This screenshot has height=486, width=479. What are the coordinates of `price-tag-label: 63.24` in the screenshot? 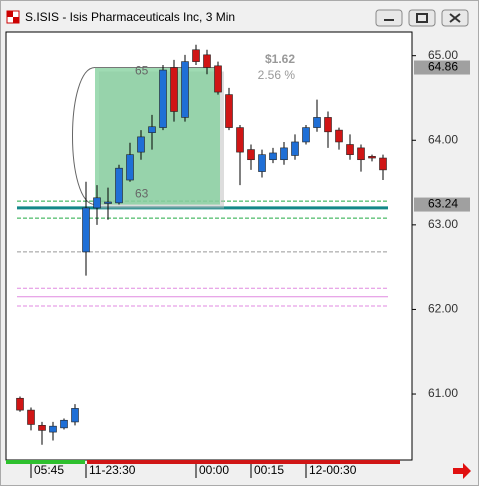 It's located at (443, 204).